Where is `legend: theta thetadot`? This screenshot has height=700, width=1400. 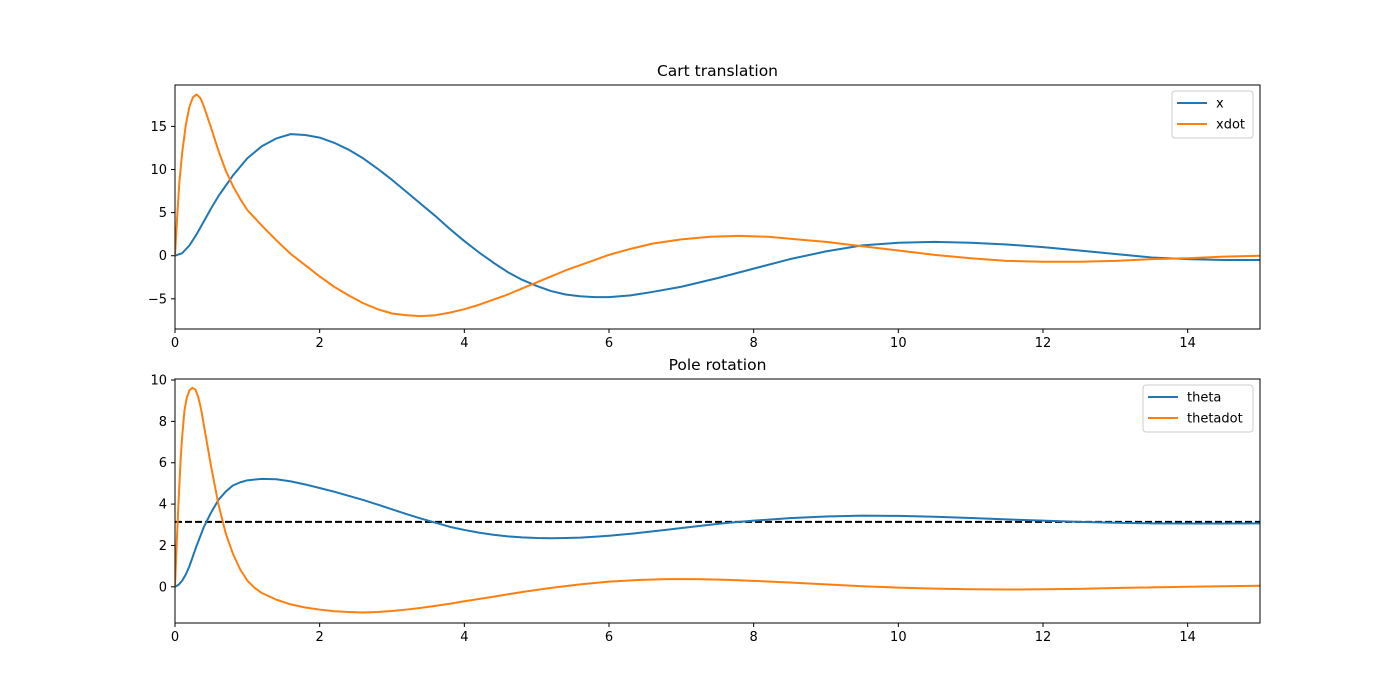 legend: theta thetadot is located at coordinates (1198, 408).